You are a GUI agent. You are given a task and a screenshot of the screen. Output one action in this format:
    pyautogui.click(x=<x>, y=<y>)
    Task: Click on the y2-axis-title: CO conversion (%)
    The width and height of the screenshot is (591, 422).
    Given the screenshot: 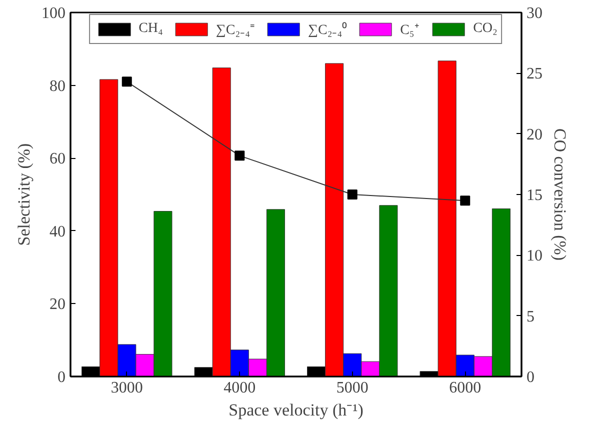 What is the action you would take?
    pyautogui.click(x=560, y=194)
    